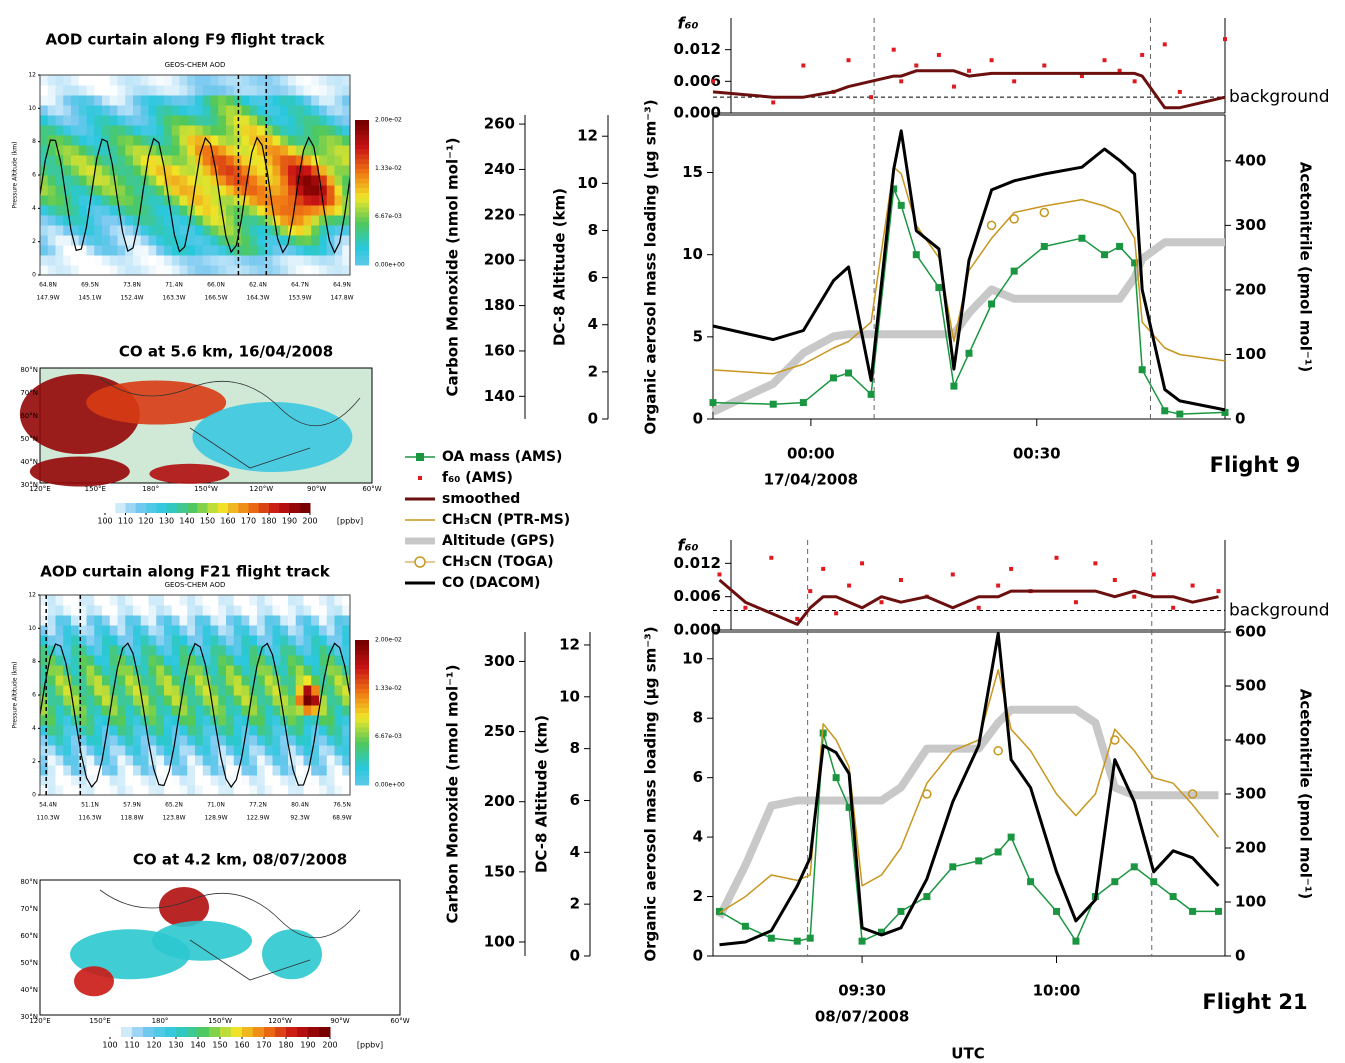 The height and width of the screenshot is (1063, 1345). I want to click on axis-label: Organic aerosol mass loading (μg sm⁻³), so click(651, 793).